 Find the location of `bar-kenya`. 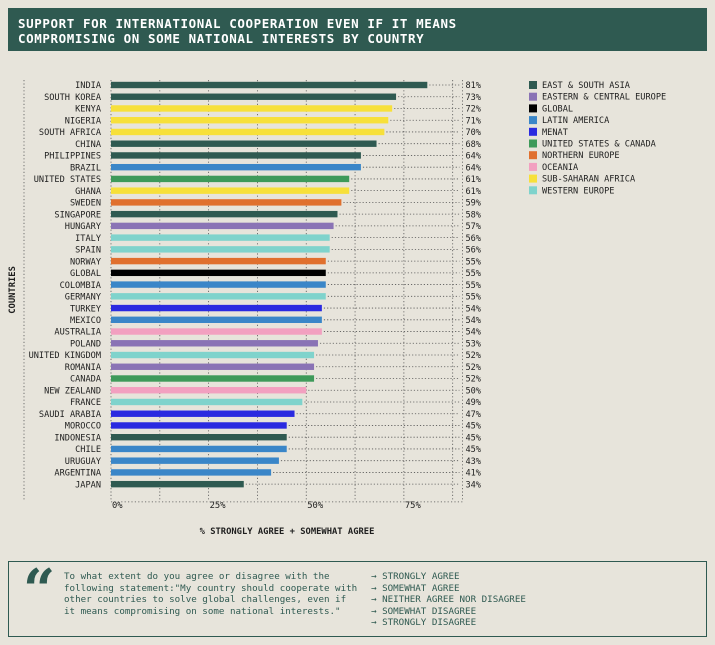

bar-kenya is located at coordinates (252, 108).